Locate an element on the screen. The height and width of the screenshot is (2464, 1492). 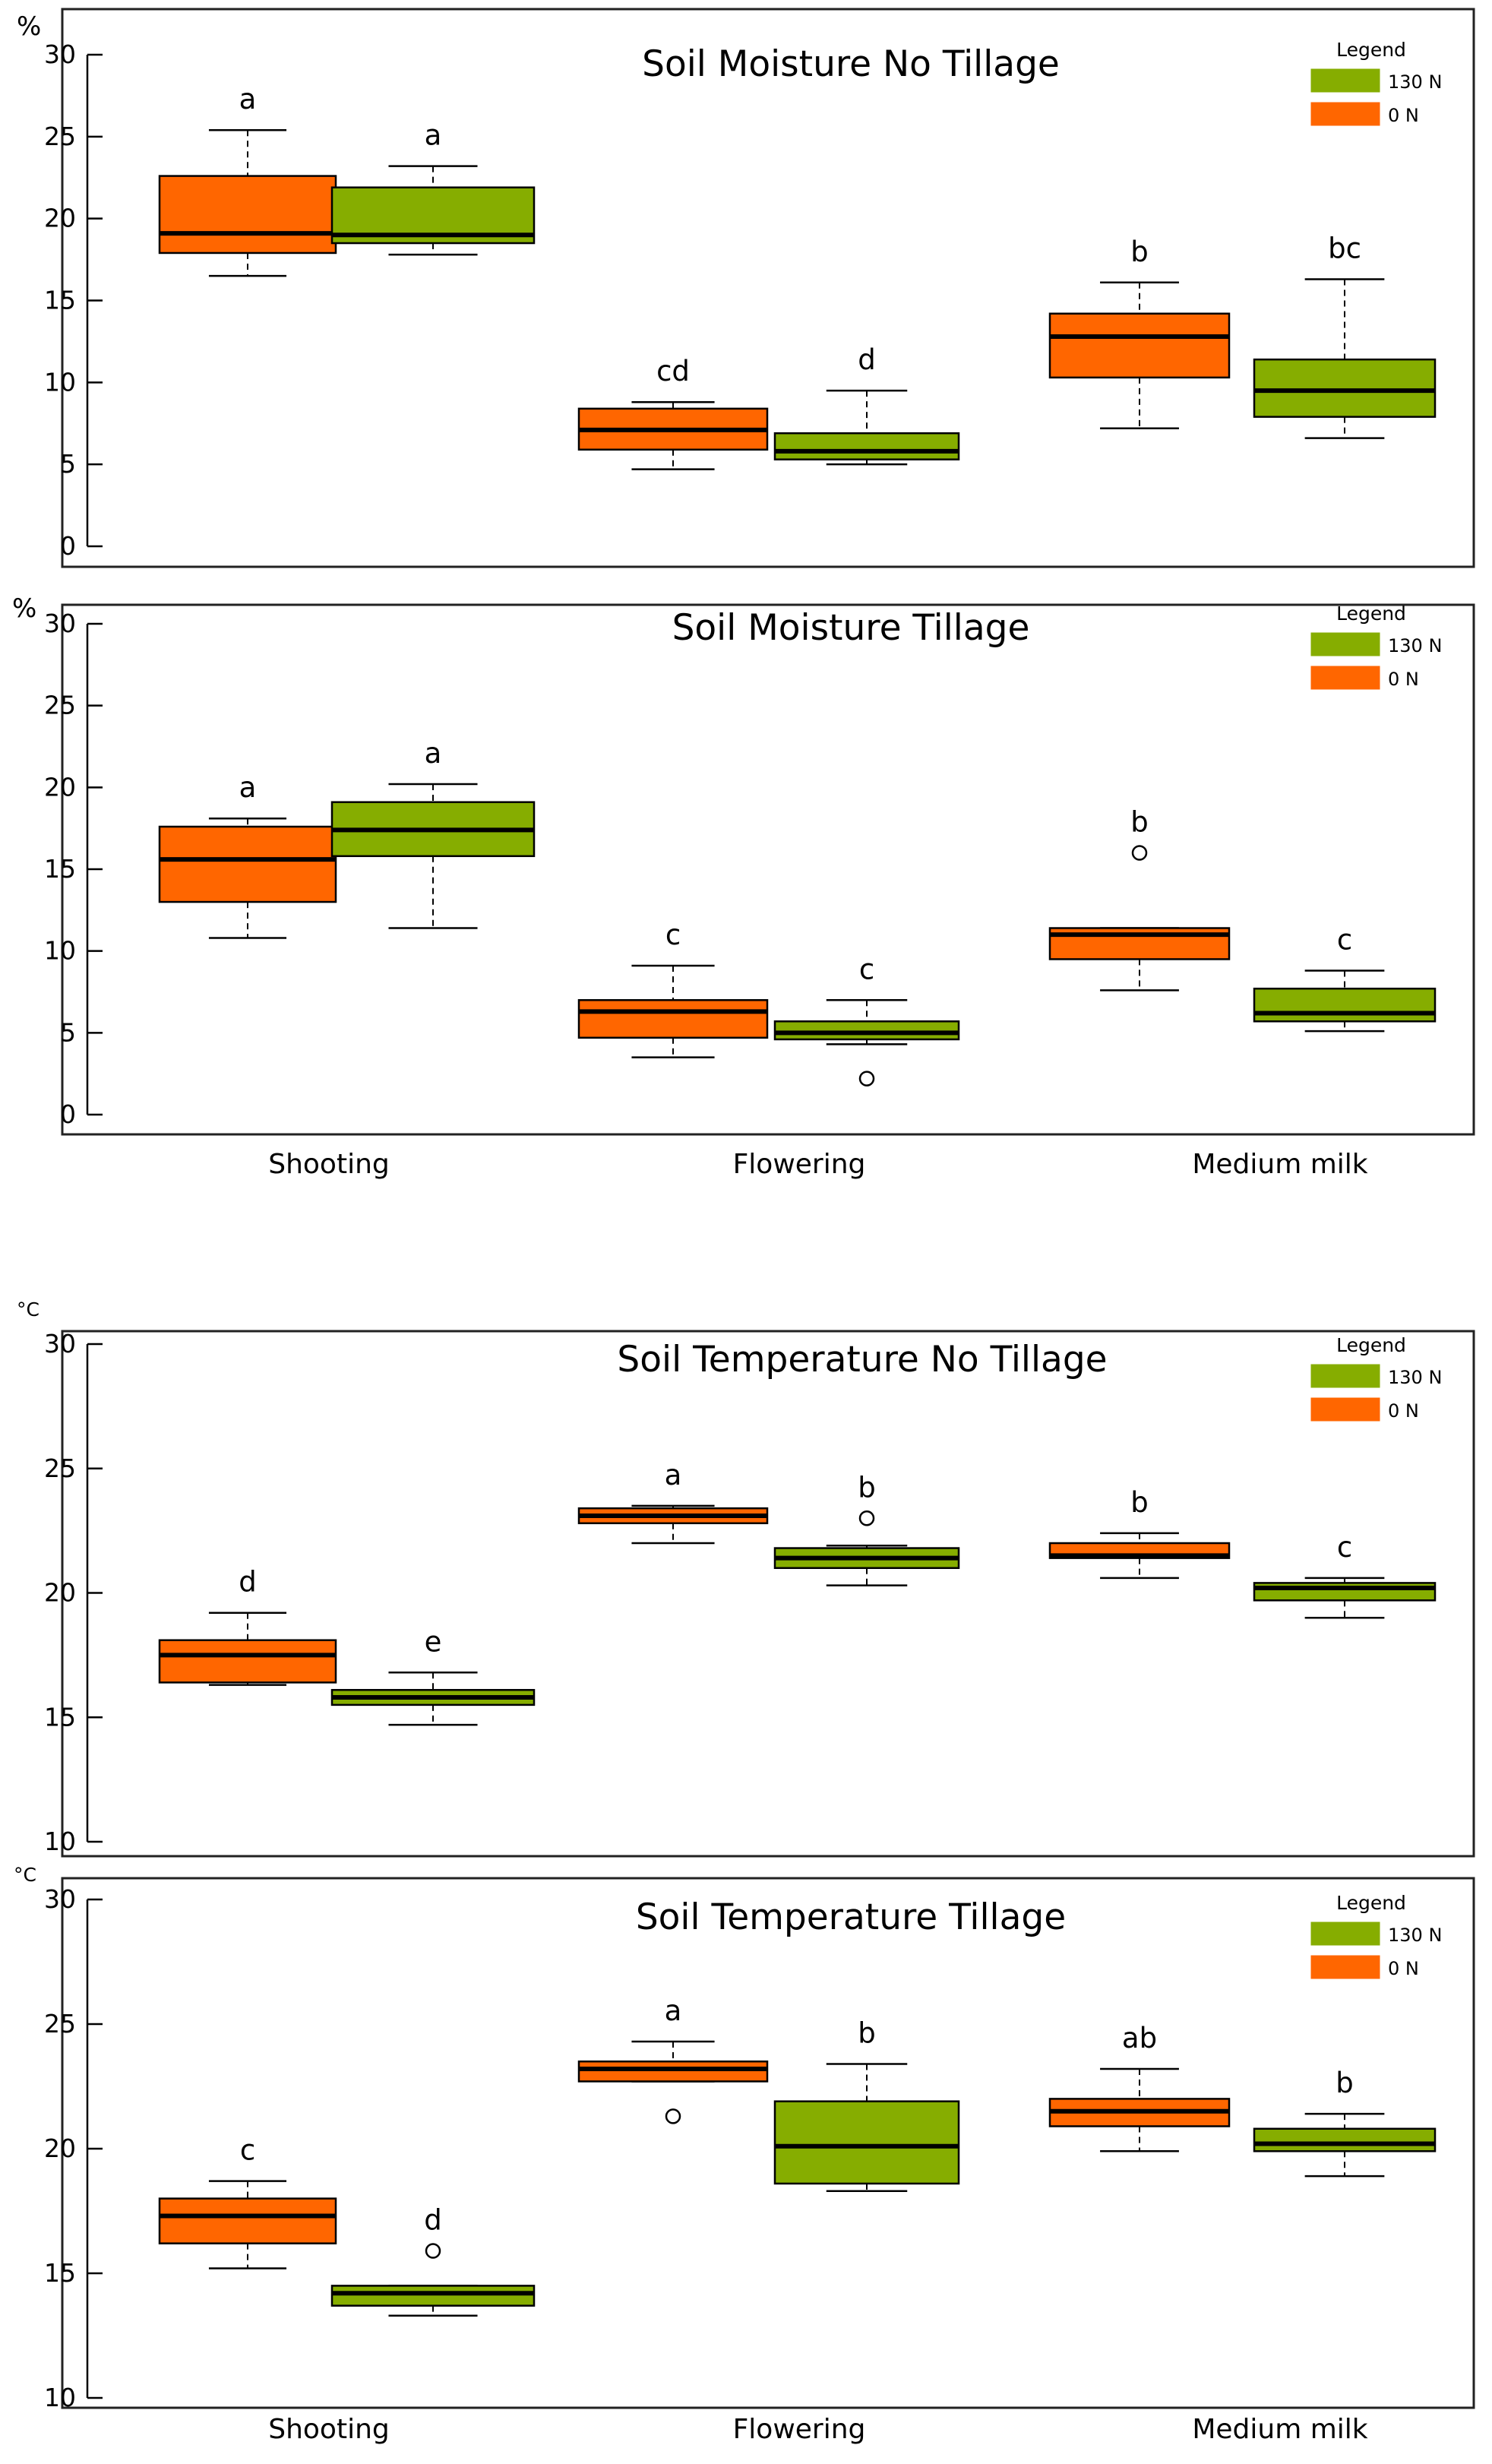
x-category-label: Shooting is located at coordinates (329, 1164).